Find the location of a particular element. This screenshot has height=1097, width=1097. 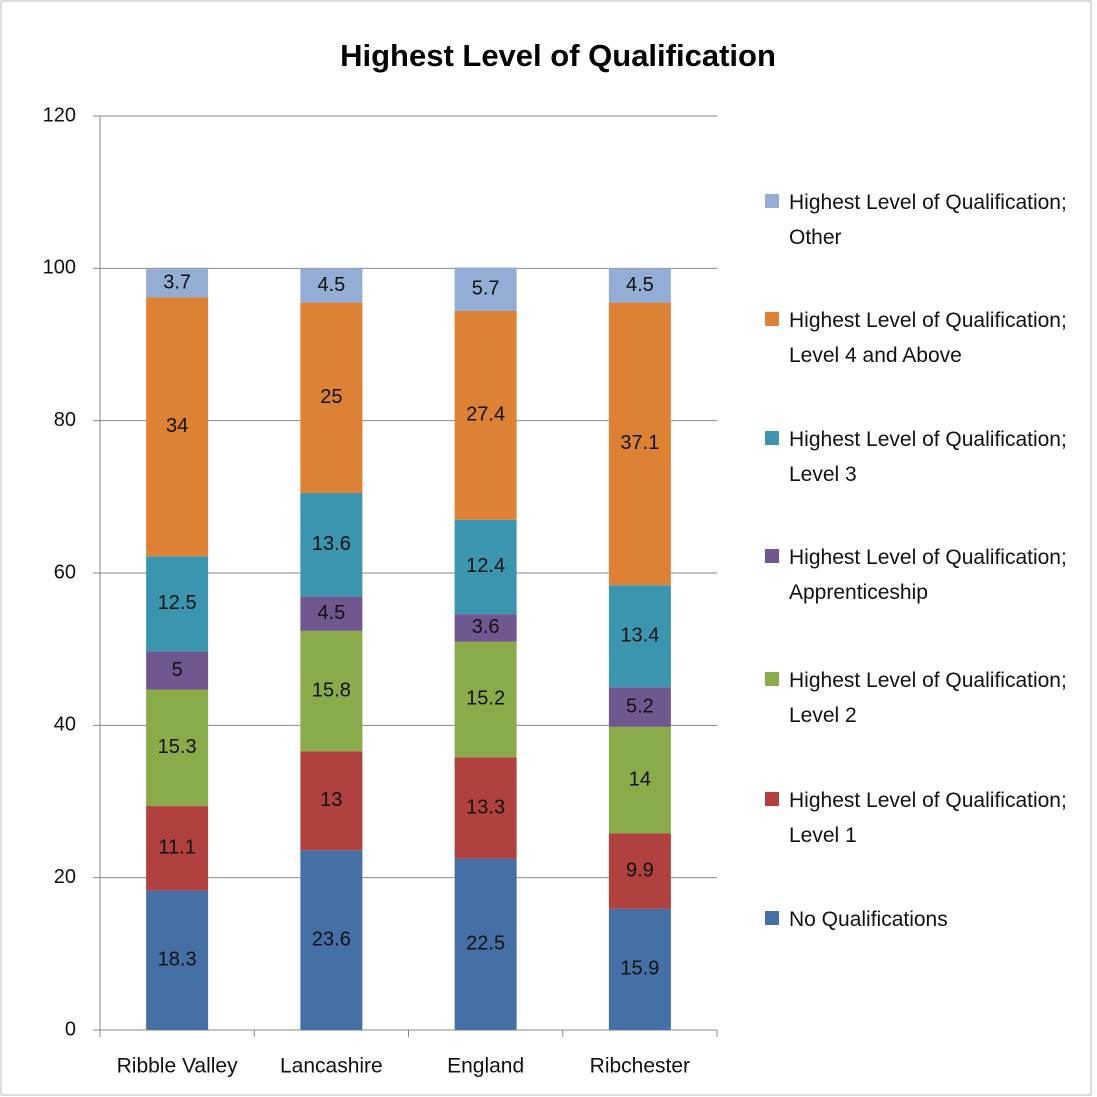

y-tick-label: 0 is located at coordinates (70, 1029).